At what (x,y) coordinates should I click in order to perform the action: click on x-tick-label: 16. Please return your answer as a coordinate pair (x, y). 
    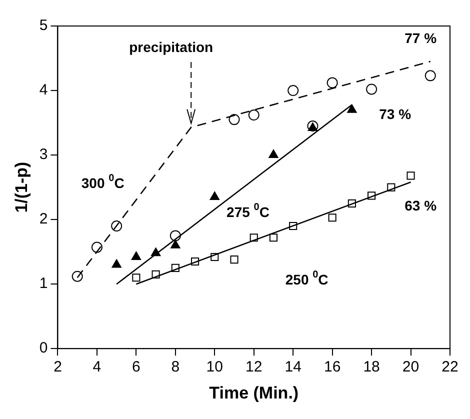
    Looking at the image, I should click on (332, 367).